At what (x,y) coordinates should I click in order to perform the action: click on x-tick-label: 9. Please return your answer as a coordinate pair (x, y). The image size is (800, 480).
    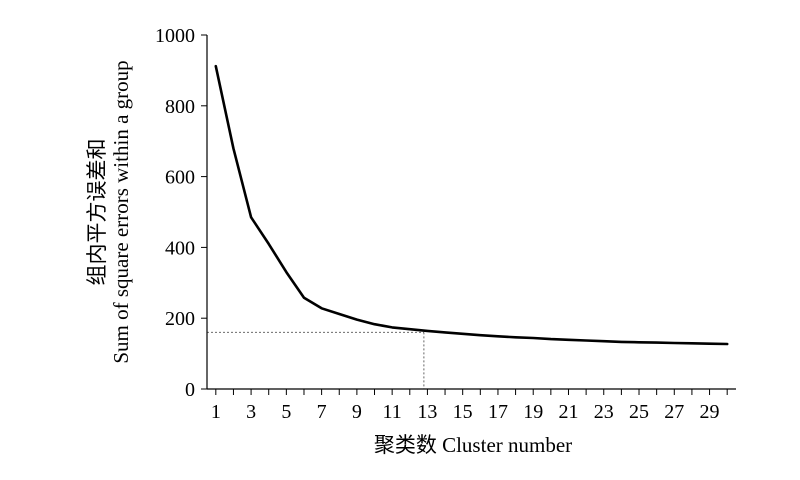
    Looking at the image, I should click on (357, 412).